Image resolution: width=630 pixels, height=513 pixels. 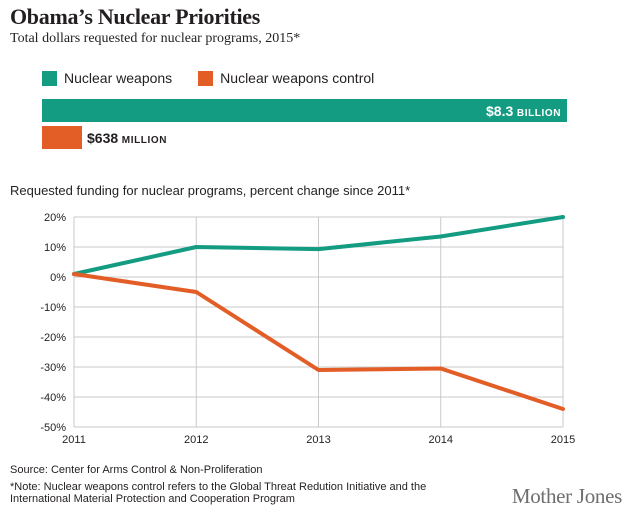 I want to click on y-tick-label: -10%, so click(x=53, y=308).